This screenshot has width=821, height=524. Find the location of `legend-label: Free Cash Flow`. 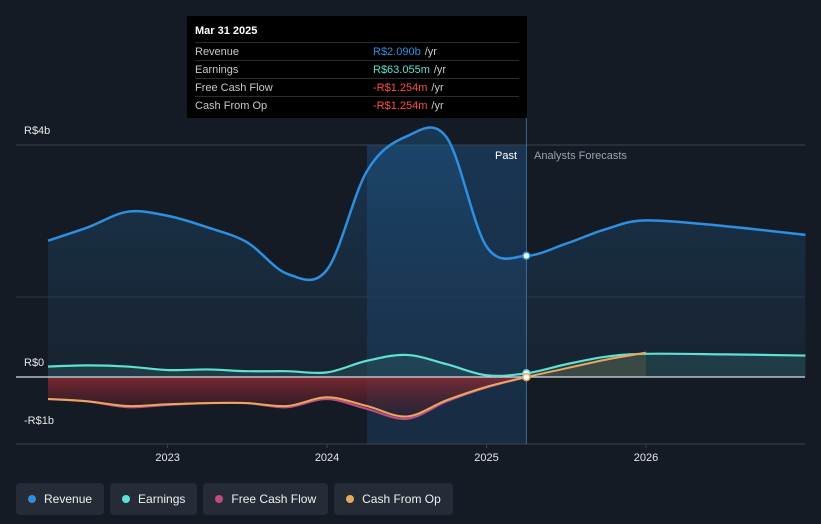

legend-label: Free Cash Flow is located at coordinates (274, 499).